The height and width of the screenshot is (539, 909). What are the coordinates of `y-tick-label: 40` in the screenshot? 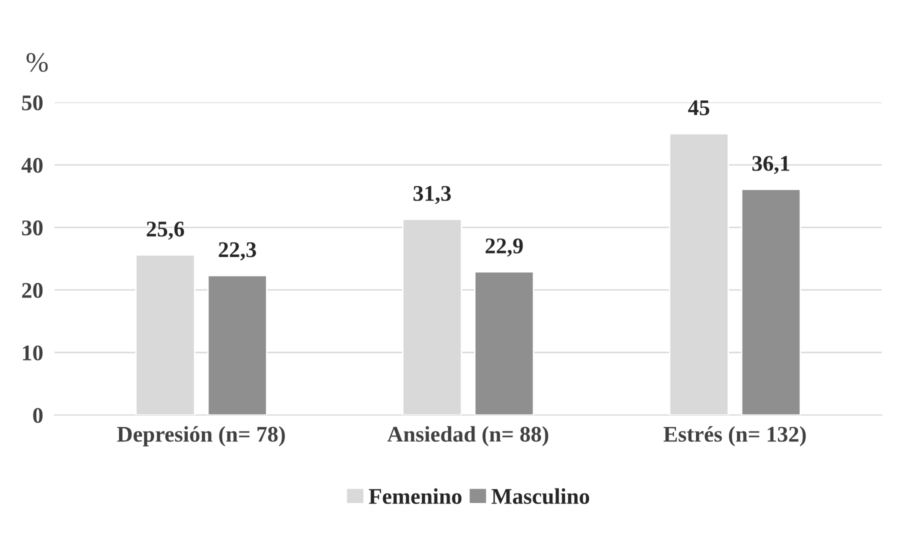 It's located at (32, 165).